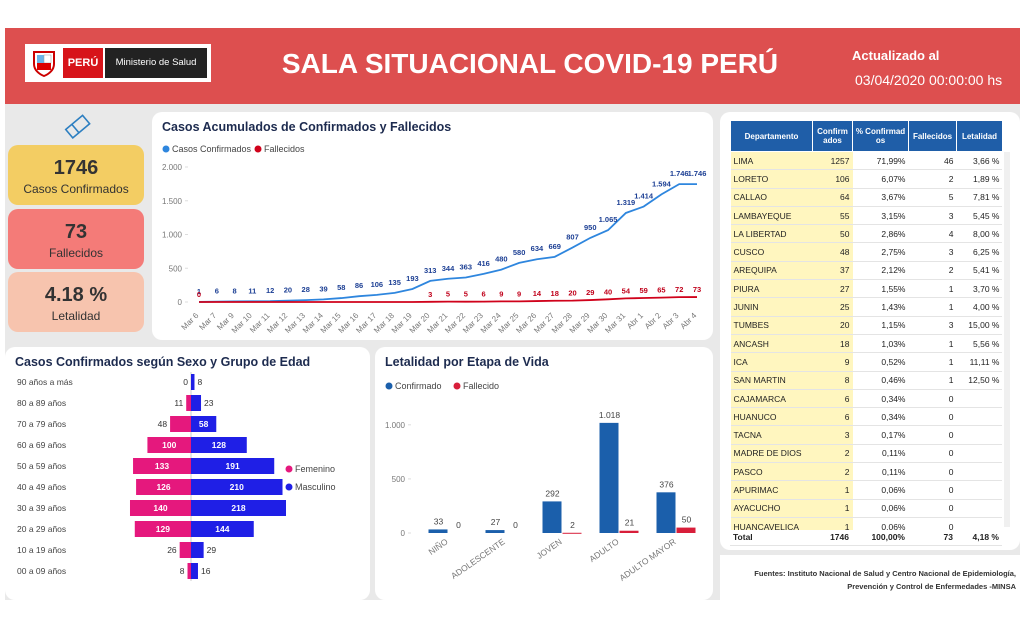 The image size is (1024, 640). What do you see at coordinates (466, 294) in the screenshot?
I see `data-label: 5` at bounding box center [466, 294].